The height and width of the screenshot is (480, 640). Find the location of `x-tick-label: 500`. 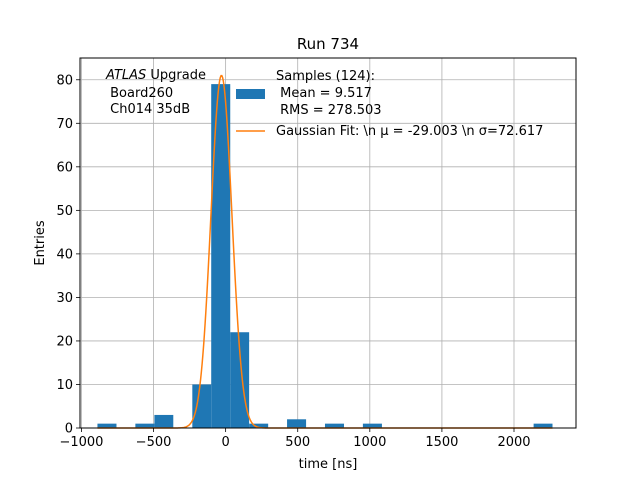

x-tick-label: 500 is located at coordinates (297, 442).